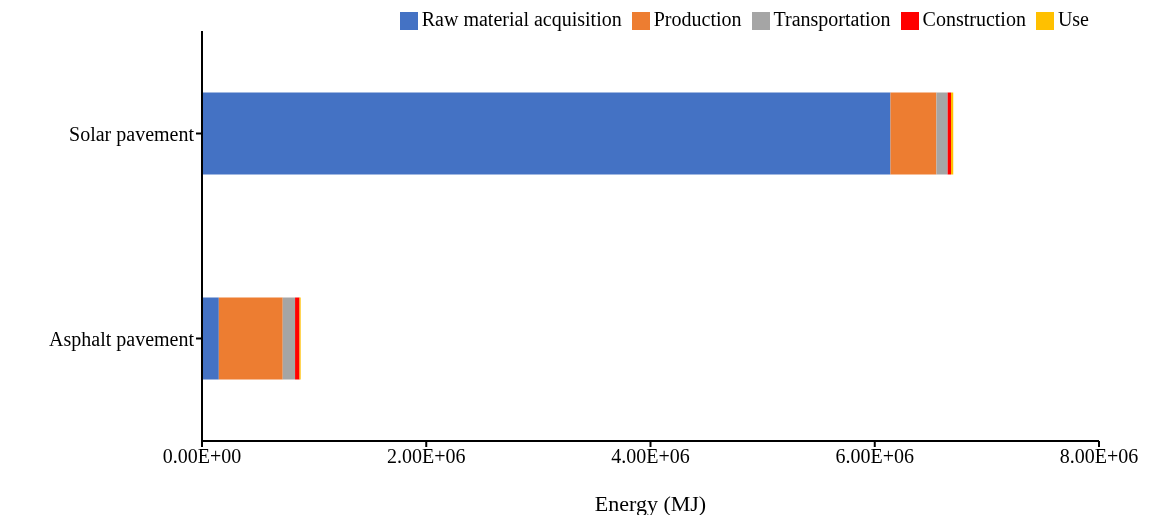  Describe the element at coordinates (650, 503) in the screenshot. I see `x-axis-title: Energy (MJ)` at that location.